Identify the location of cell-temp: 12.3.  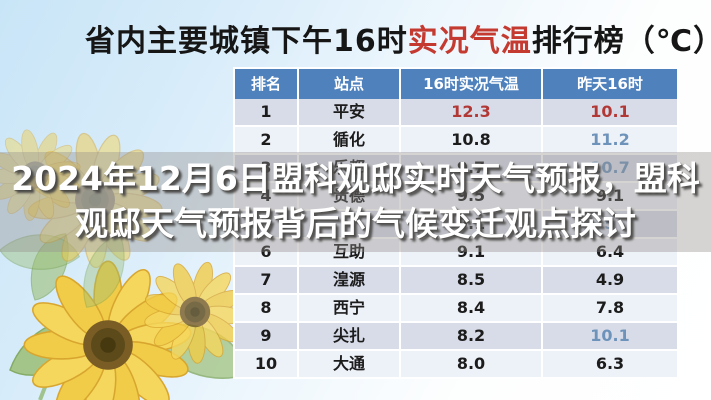
(471, 112).